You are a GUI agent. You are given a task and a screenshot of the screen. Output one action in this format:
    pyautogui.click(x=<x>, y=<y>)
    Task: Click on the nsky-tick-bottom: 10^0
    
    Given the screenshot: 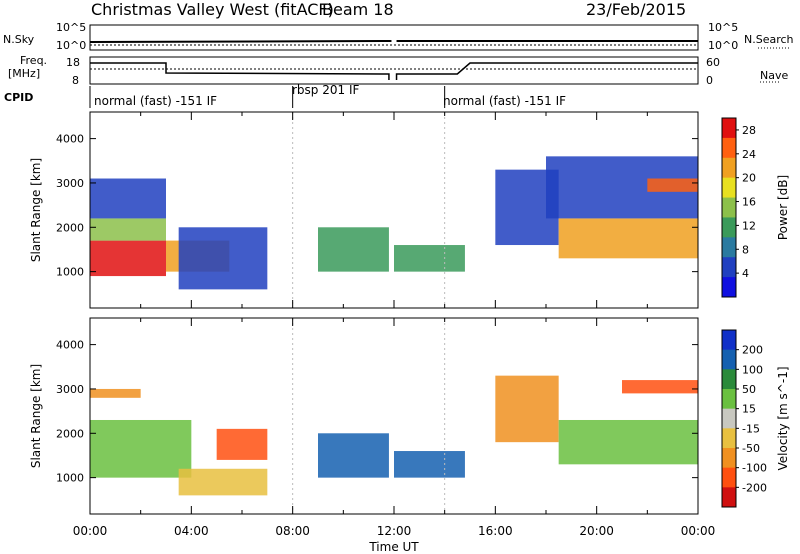 What is the action you would take?
    pyautogui.click(x=71, y=45)
    